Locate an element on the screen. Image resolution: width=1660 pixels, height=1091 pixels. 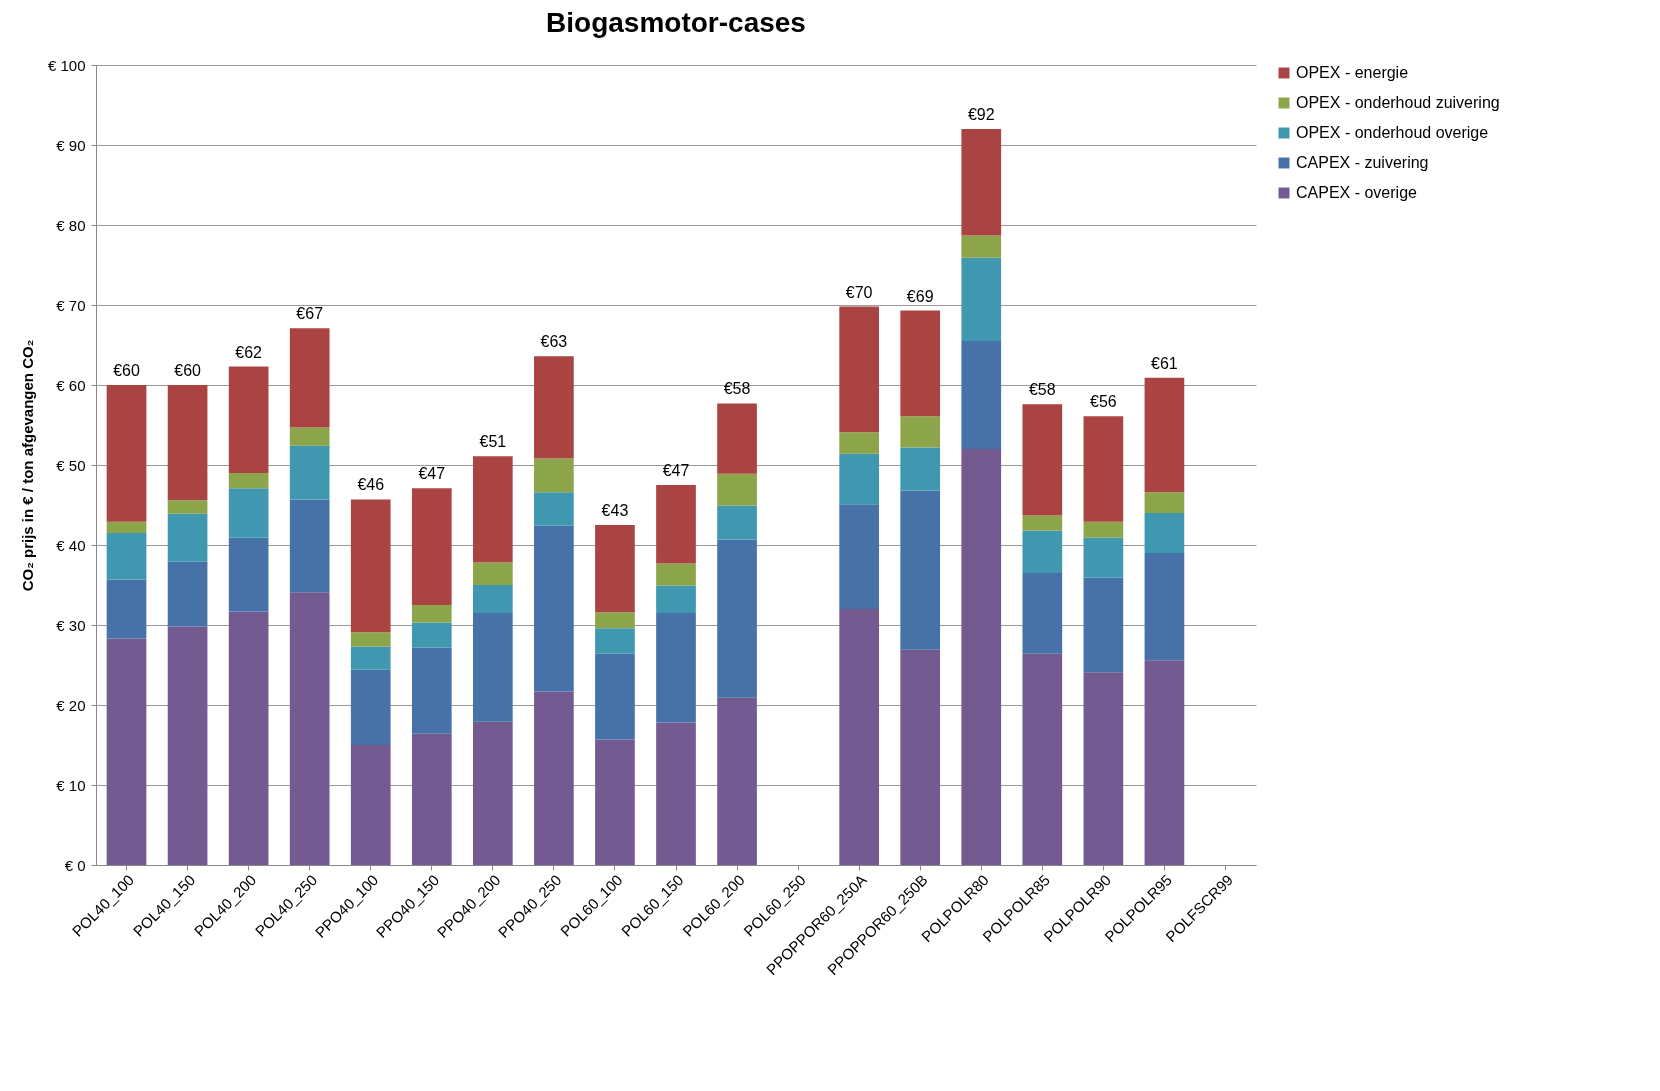
total-label: €67 is located at coordinates (310, 314).